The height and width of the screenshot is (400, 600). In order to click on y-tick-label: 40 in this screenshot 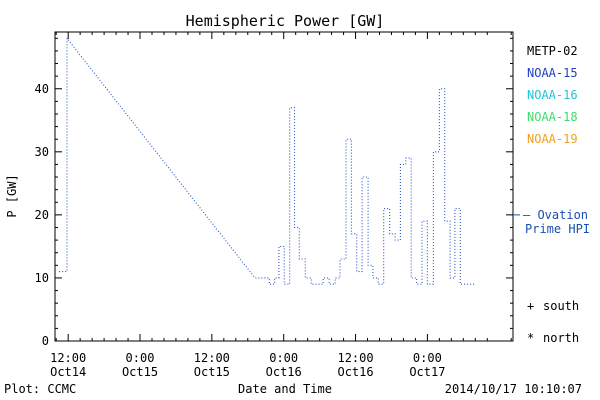, I will do `click(42, 89)`.